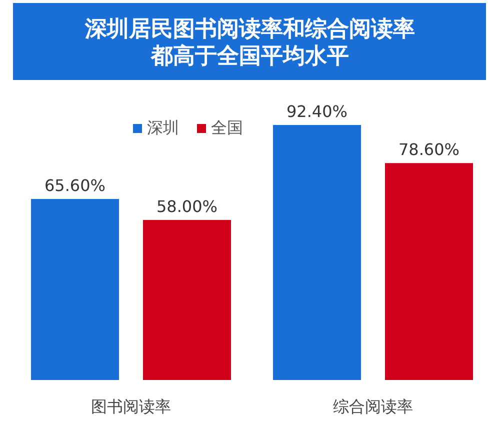 Image resolution: width=500 pixels, height=422 pixels. Describe the element at coordinates (249, 42) in the screenshot. I see `chart-title: 深圳居民图书阅读率和综合阅读率都高于全国平均水平` at that location.